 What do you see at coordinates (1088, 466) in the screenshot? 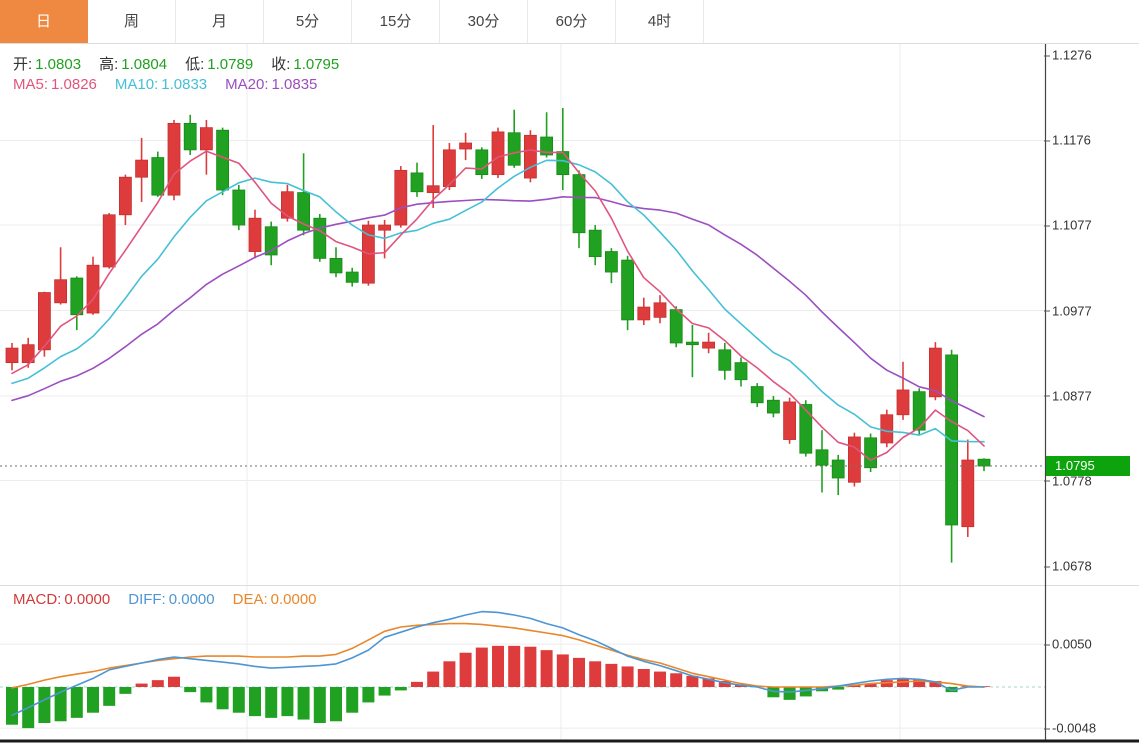
I see `current-price-badge: 1.0795` at bounding box center [1088, 466].